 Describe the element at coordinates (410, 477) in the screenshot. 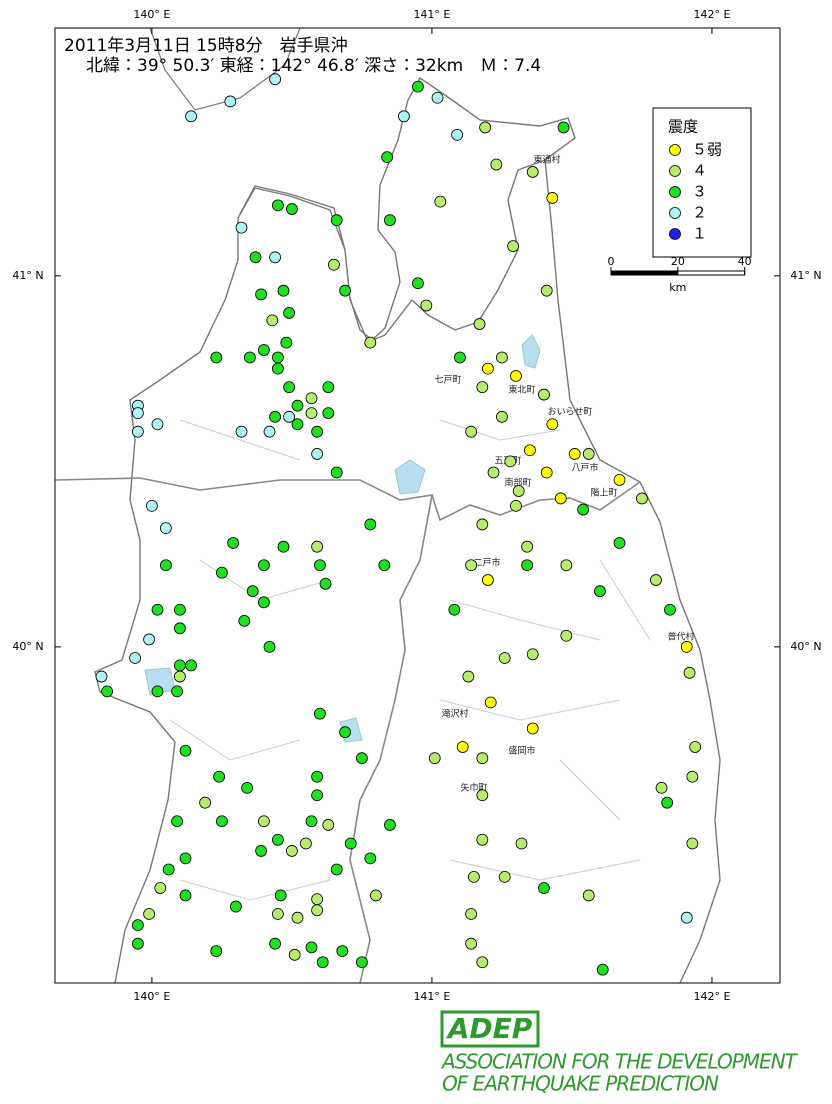

I see `lake` at that location.